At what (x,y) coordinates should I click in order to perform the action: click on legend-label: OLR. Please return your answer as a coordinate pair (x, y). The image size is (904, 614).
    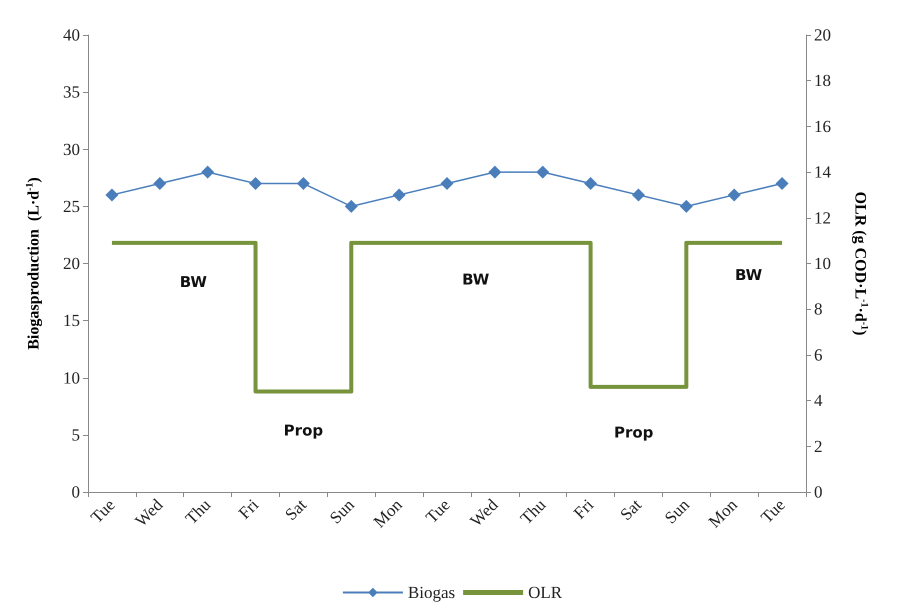
    Looking at the image, I should click on (545, 592).